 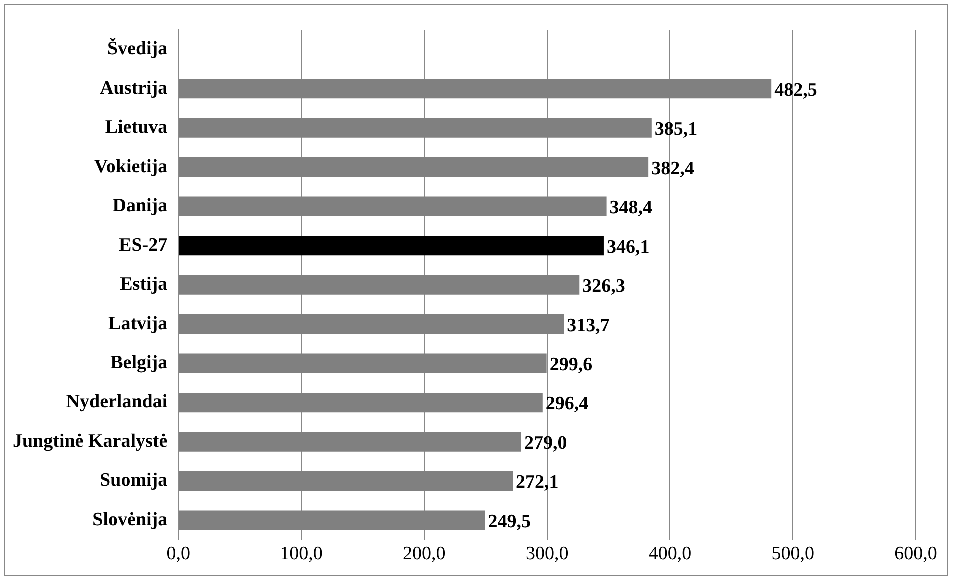 What do you see at coordinates (796, 90) in the screenshot?
I see `data-label: 482,5` at bounding box center [796, 90].